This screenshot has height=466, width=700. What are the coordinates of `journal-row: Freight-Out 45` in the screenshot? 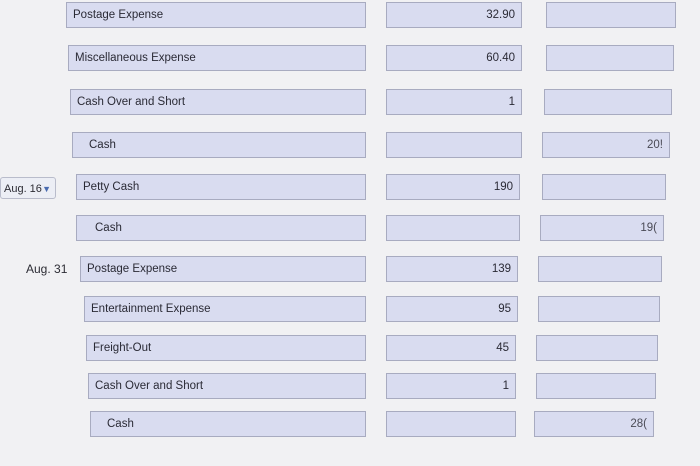 It's located at (350, 351).